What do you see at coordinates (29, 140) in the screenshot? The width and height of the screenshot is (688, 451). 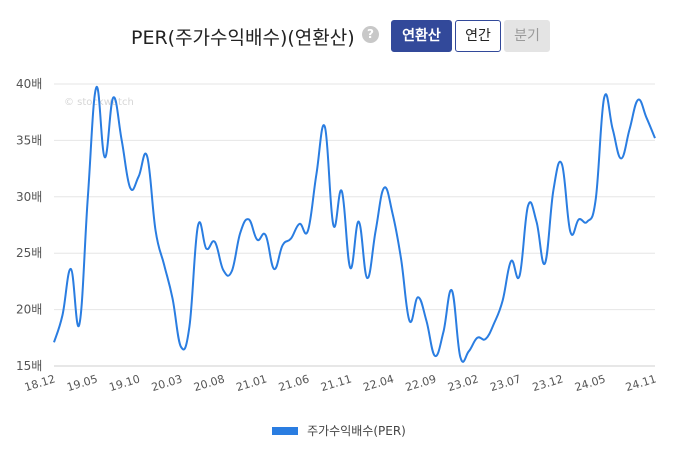 I see `y-tick-label: 35배` at bounding box center [29, 140].